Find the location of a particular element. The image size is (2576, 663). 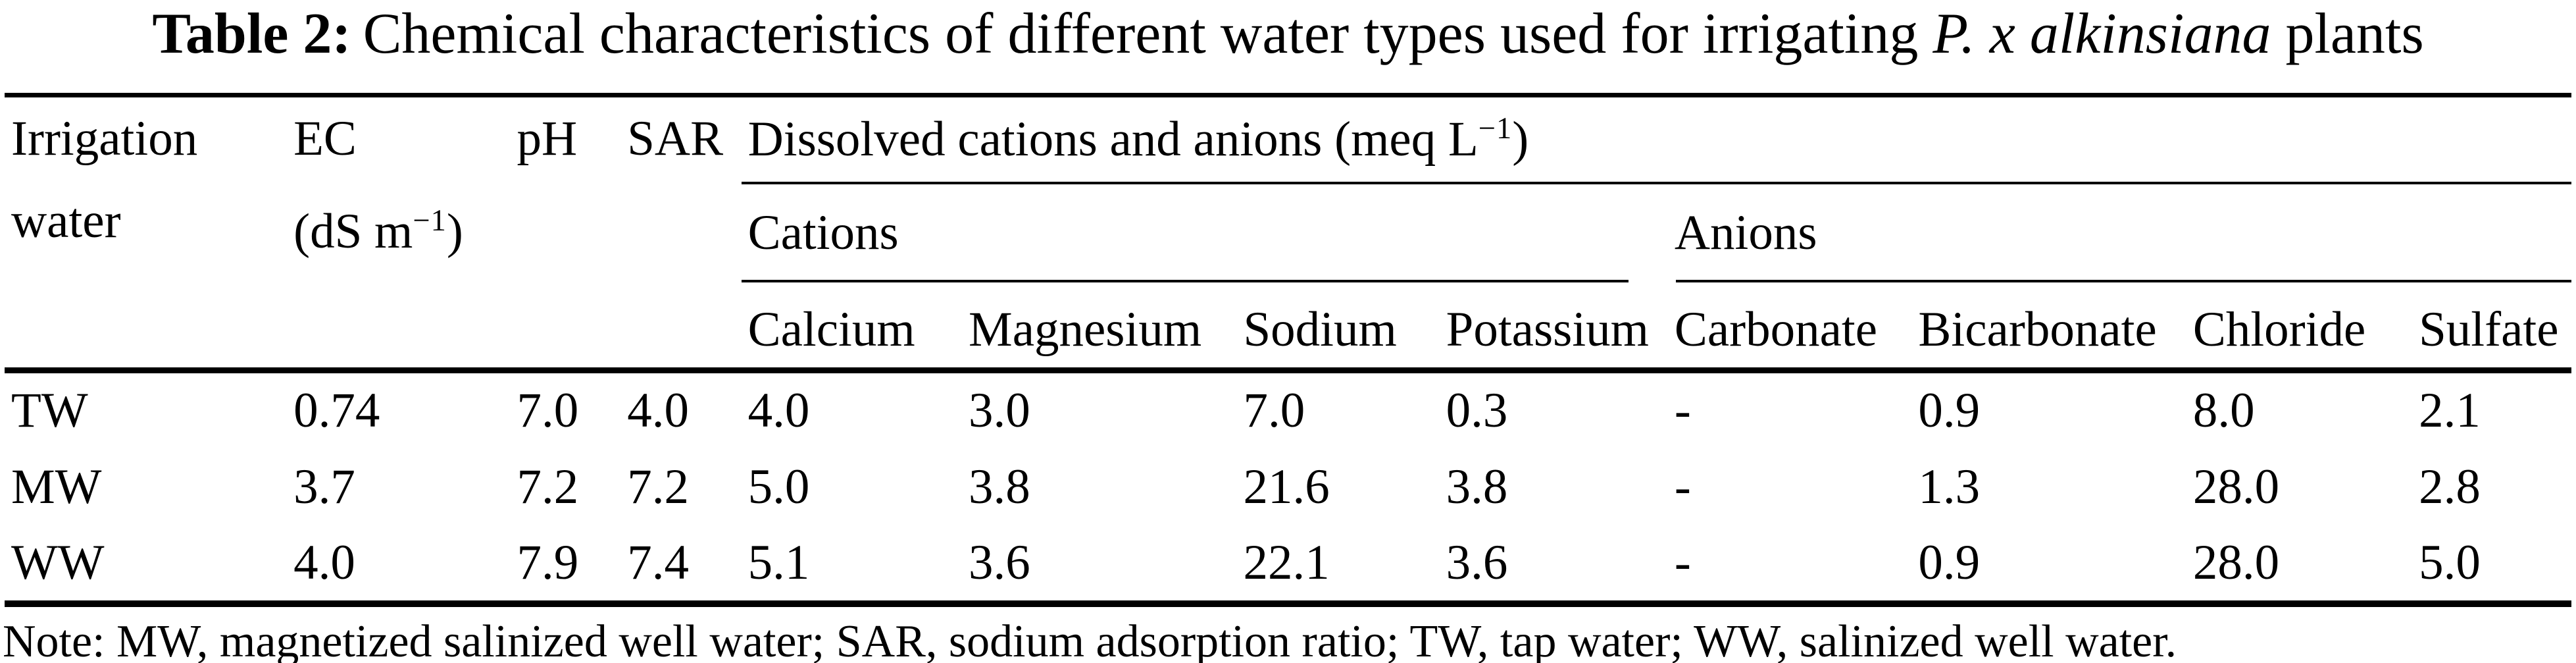

header-sodium: Sodium is located at coordinates (1320, 330).